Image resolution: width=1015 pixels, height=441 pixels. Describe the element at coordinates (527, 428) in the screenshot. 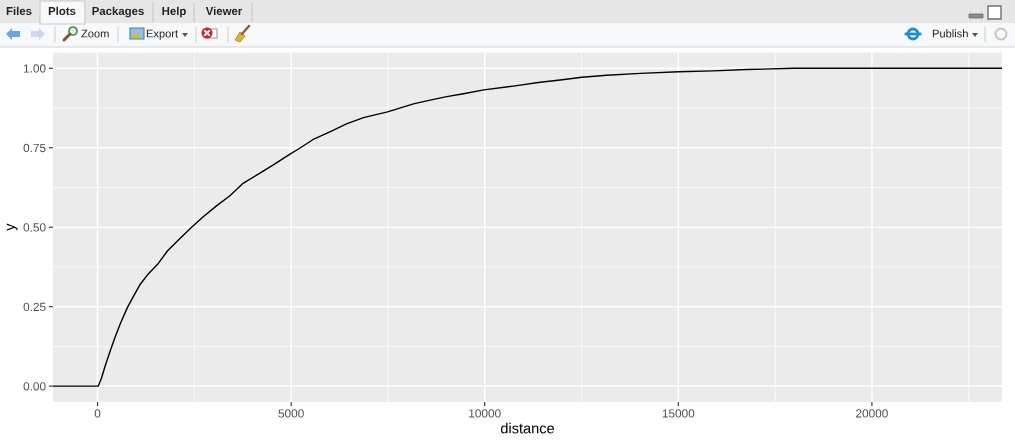

I see `x-axis-title: distance` at that location.